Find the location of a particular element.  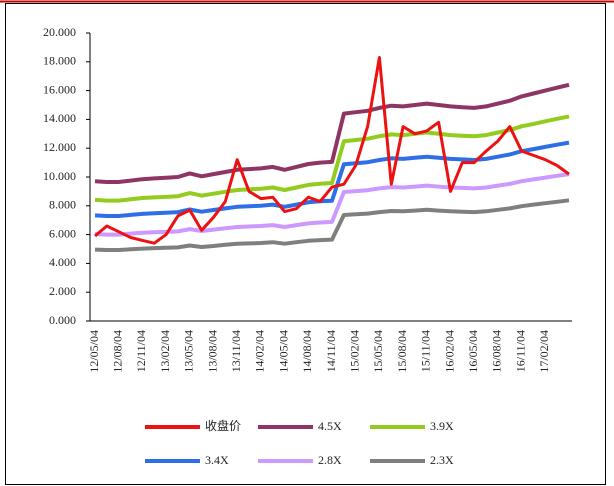

y-tick-label: 4.000 is located at coordinates (62, 262).